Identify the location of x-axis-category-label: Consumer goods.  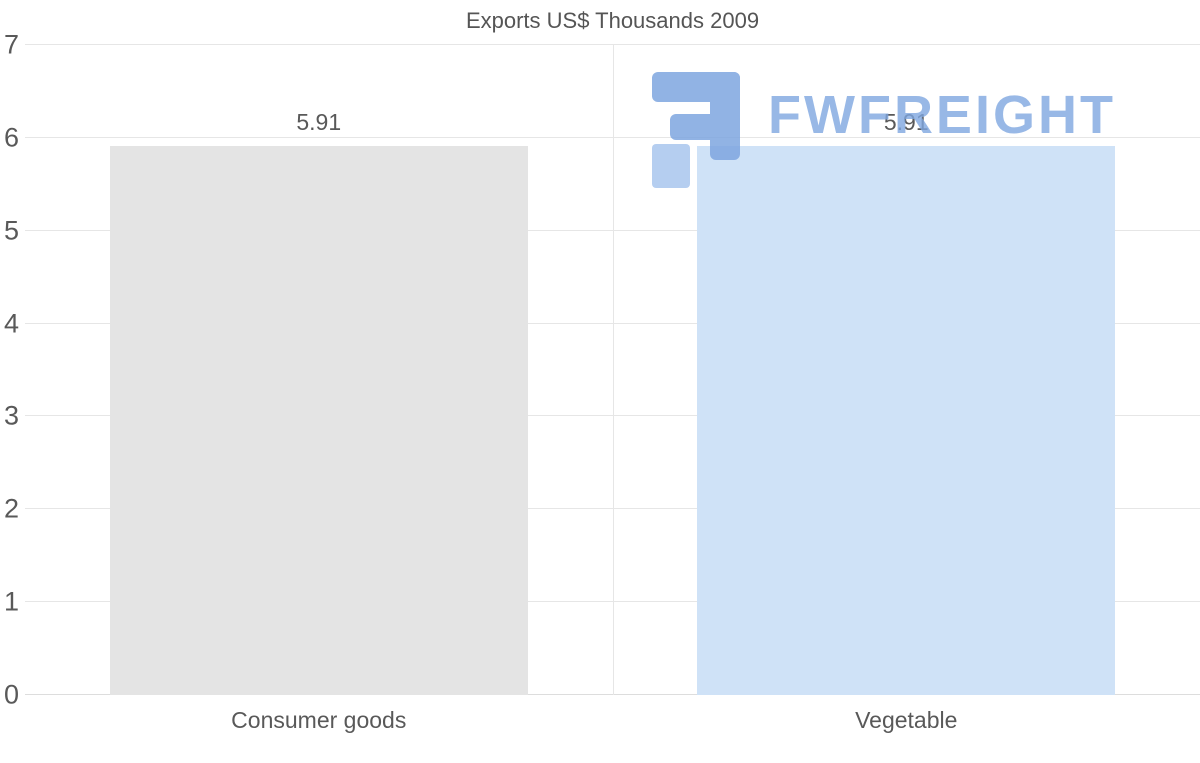
(319, 720).